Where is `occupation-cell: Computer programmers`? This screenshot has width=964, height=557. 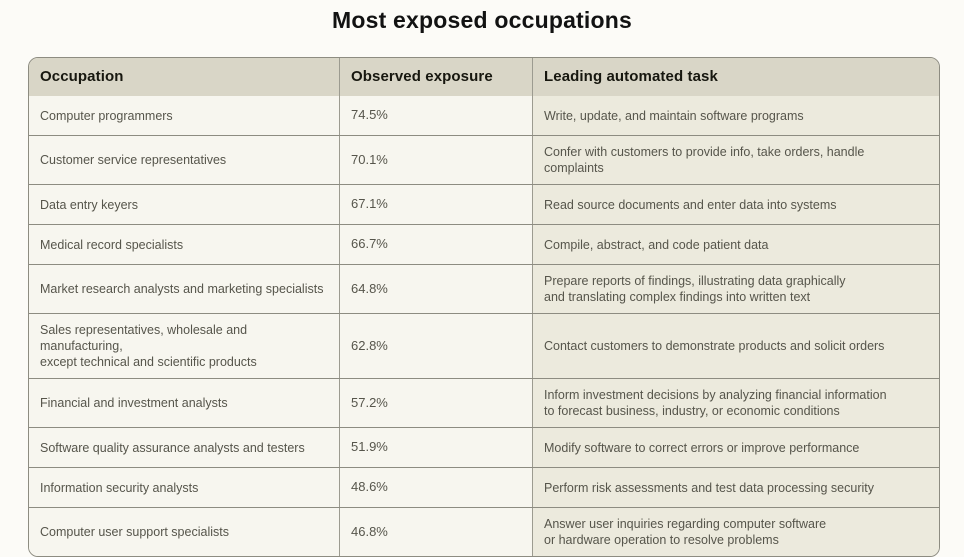 occupation-cell: Computer programmers is located at coordinates (184, 115).